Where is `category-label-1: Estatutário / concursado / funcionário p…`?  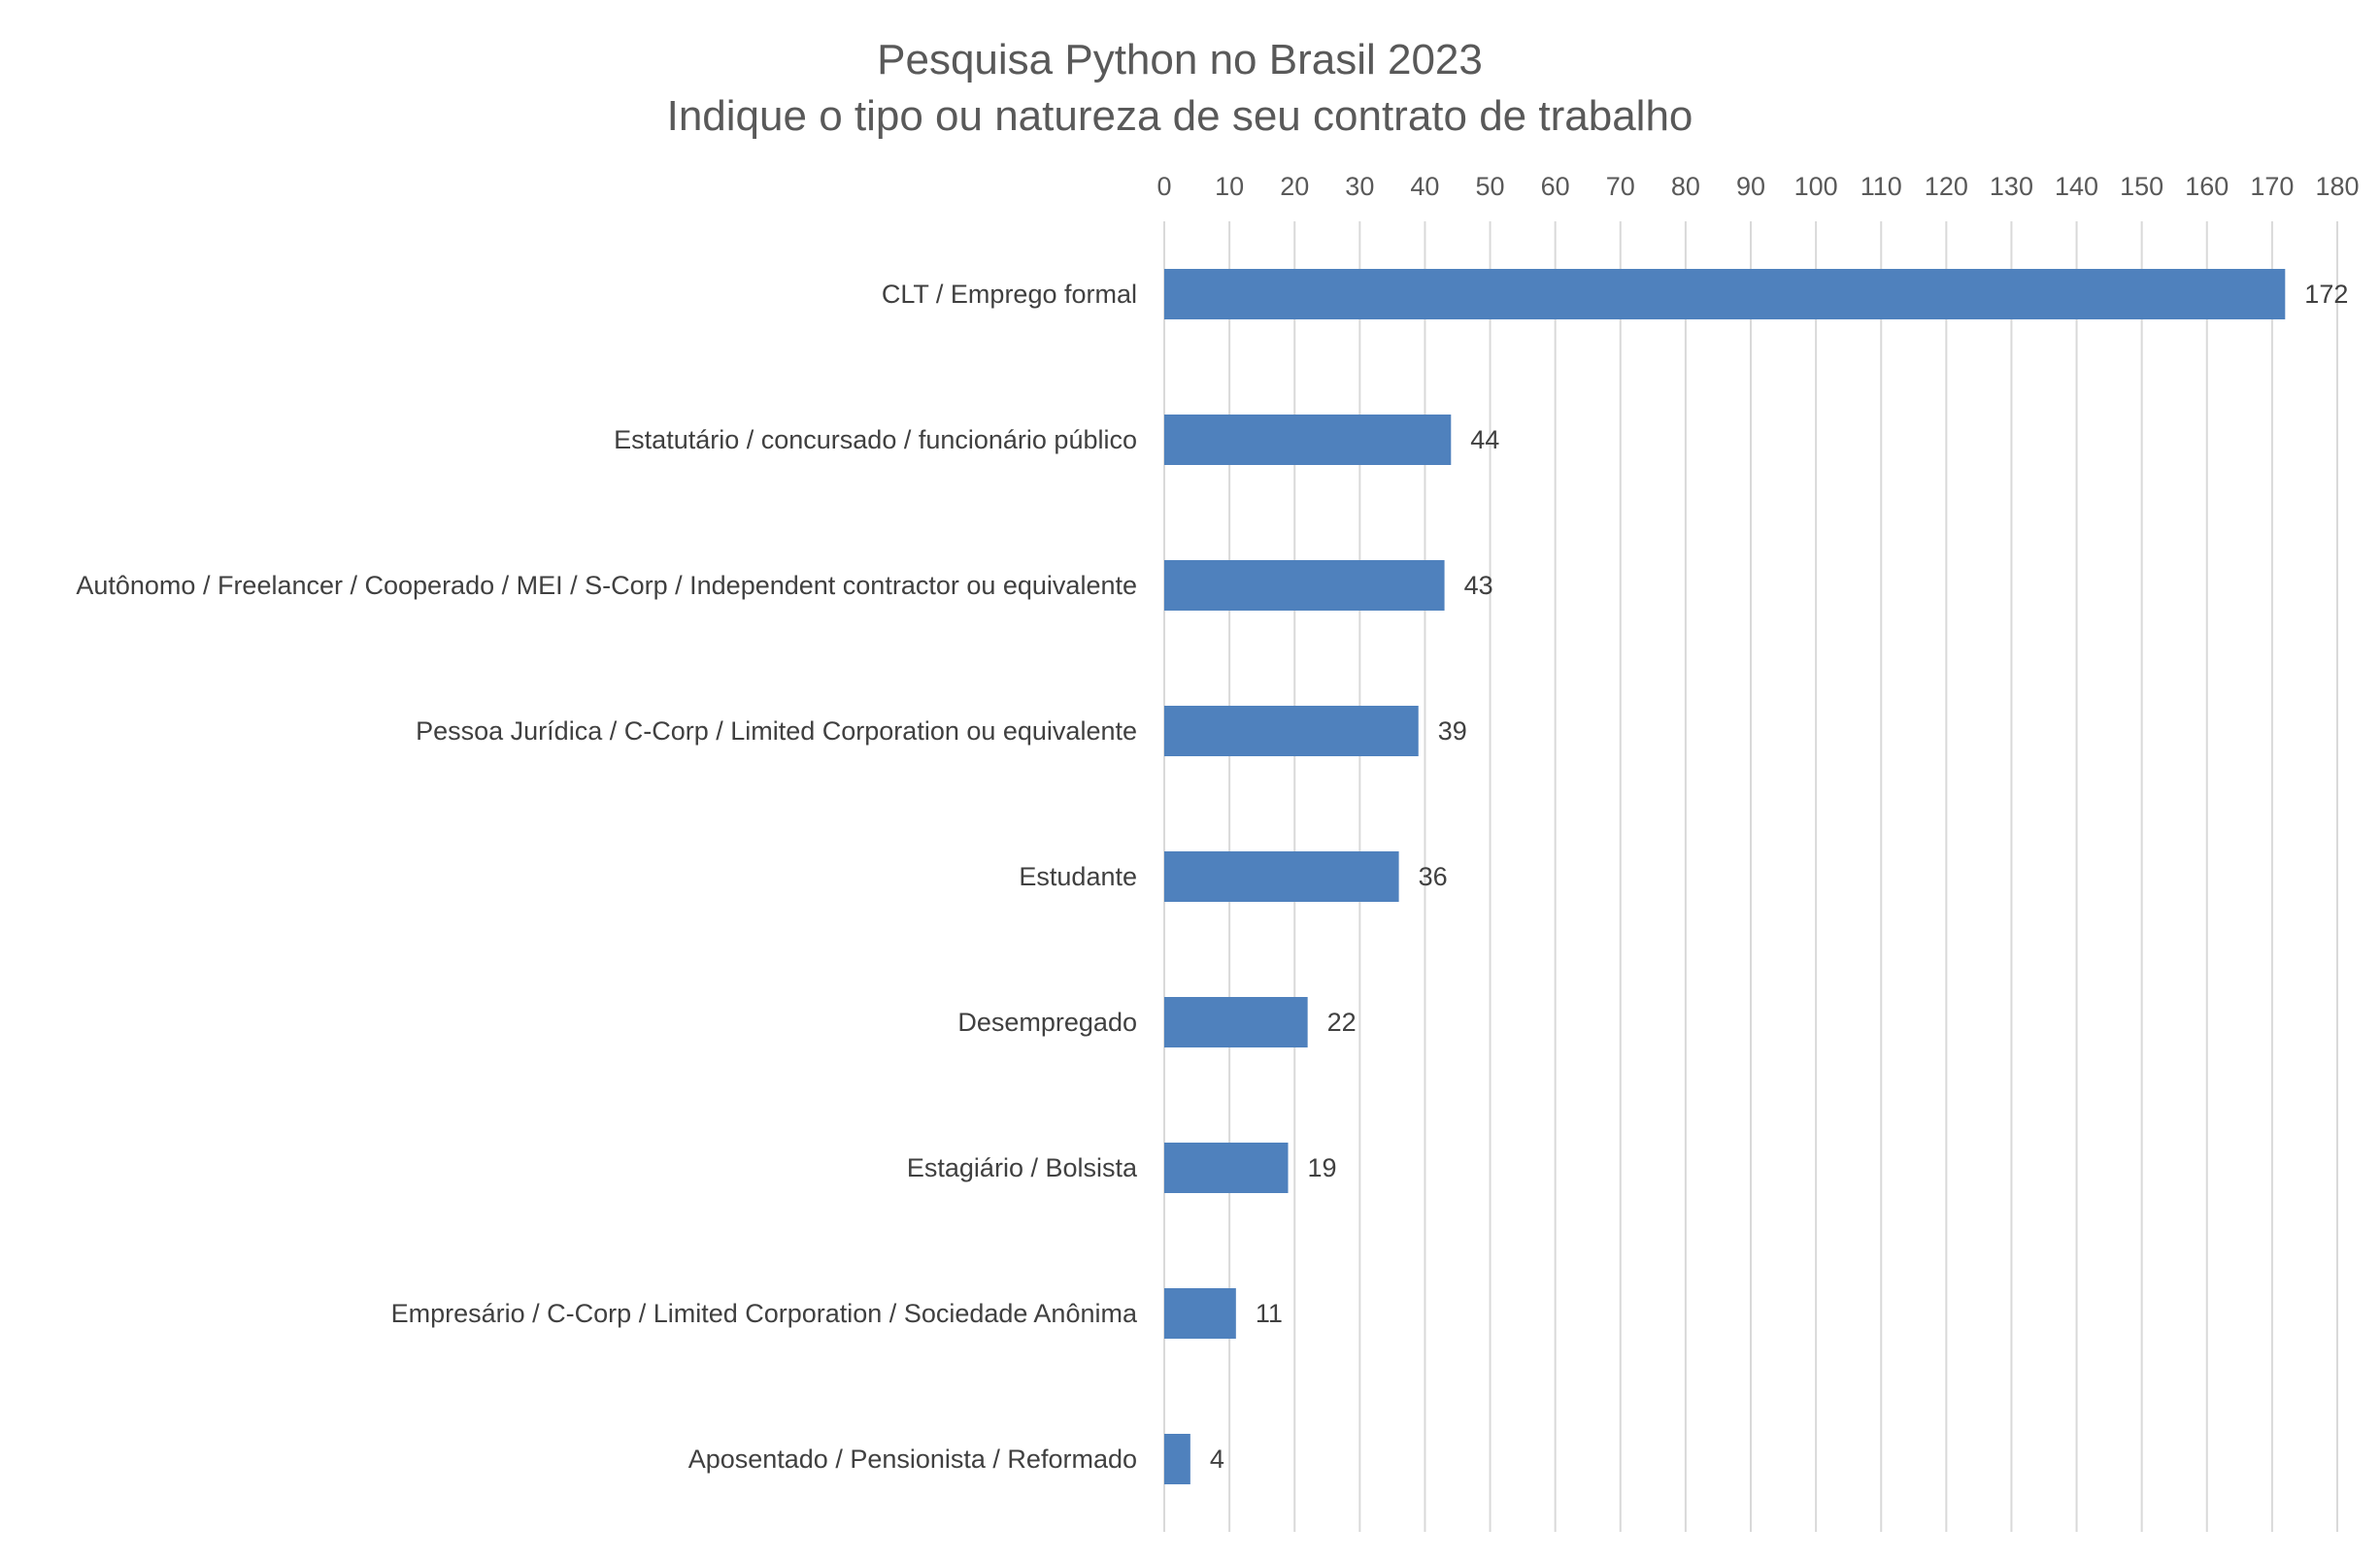 category-label-1: Estatutário / concursado / funcionário p… is located at coordinates (875, 439).